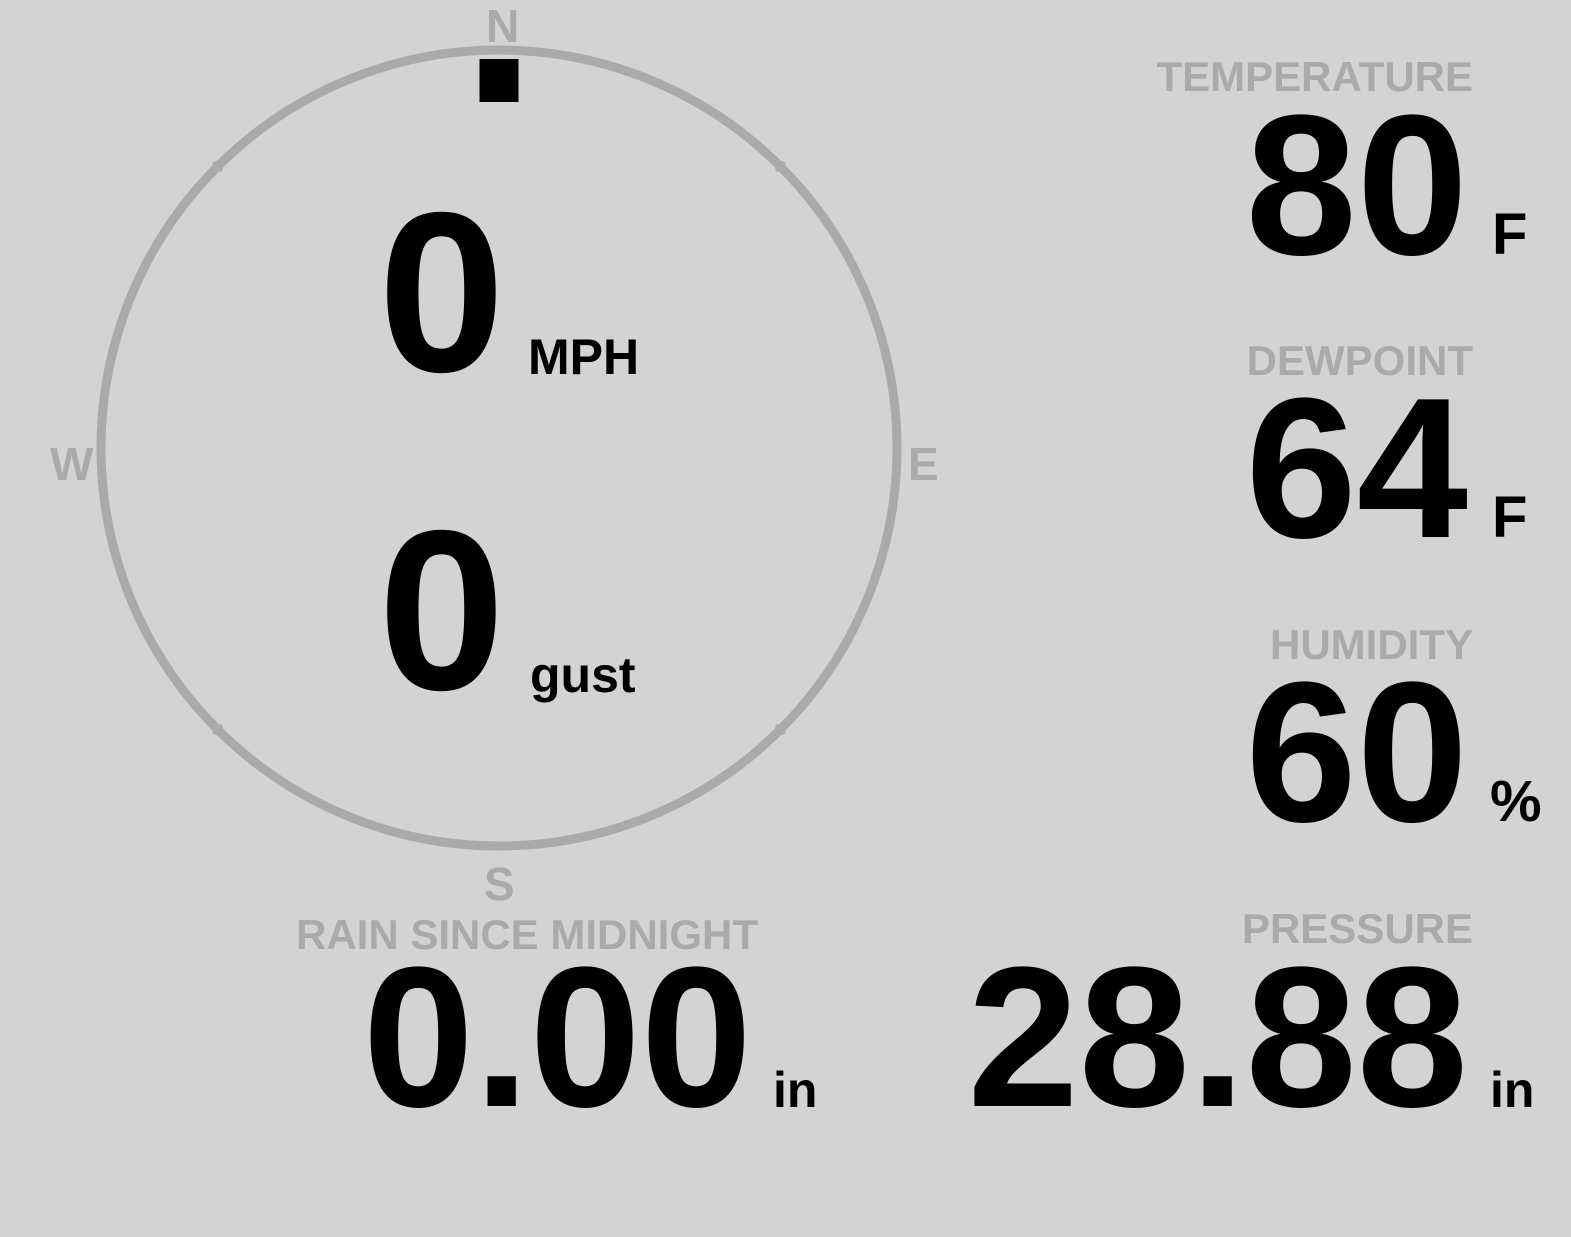 This screenshot has width=1571, height=1237. I want to click on compass-west: W, so click(72, 464).